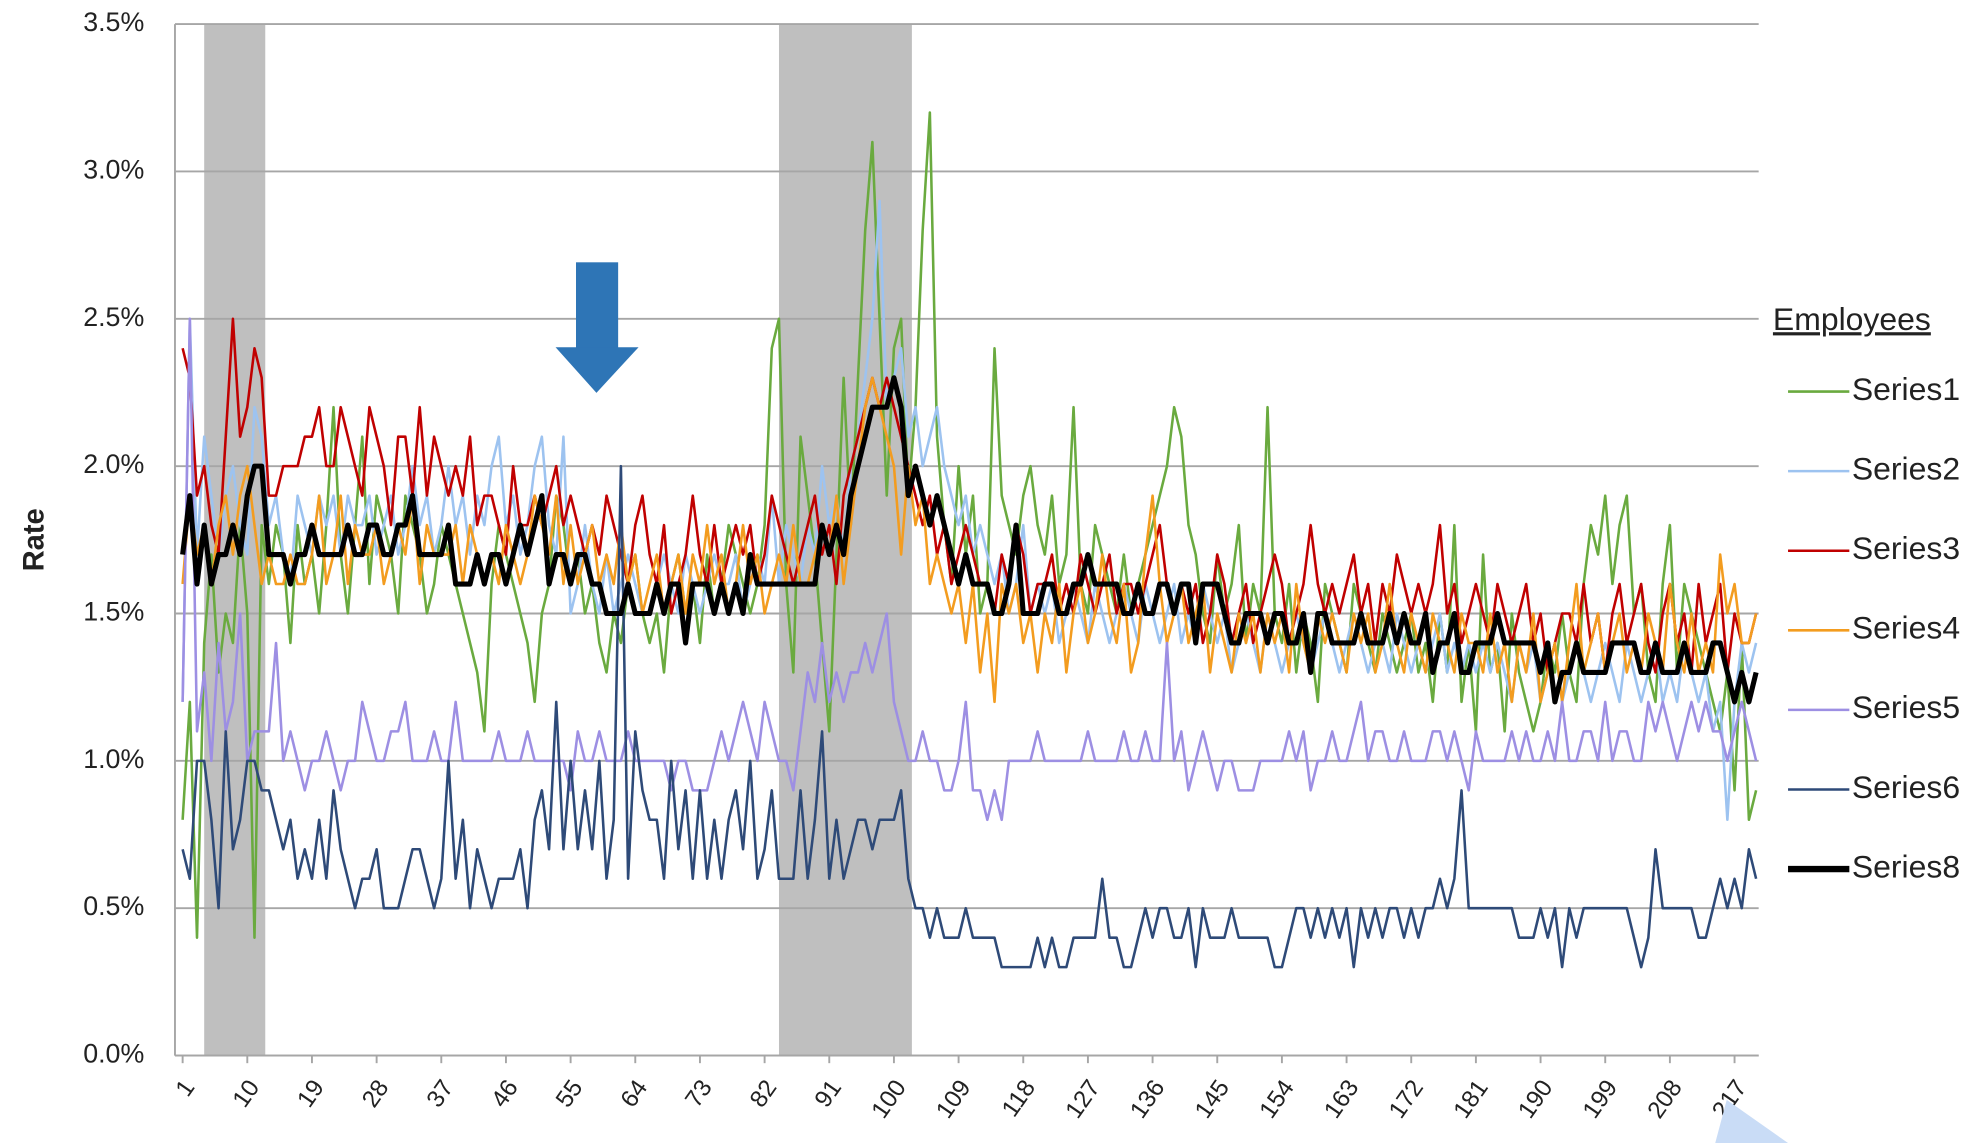 This screenshot has height=1143, width=1986. What do you see at coordinates (246, 1093) in the screenshot?
I see `x-tick-label: 10` at bounding box center [246, 1093].